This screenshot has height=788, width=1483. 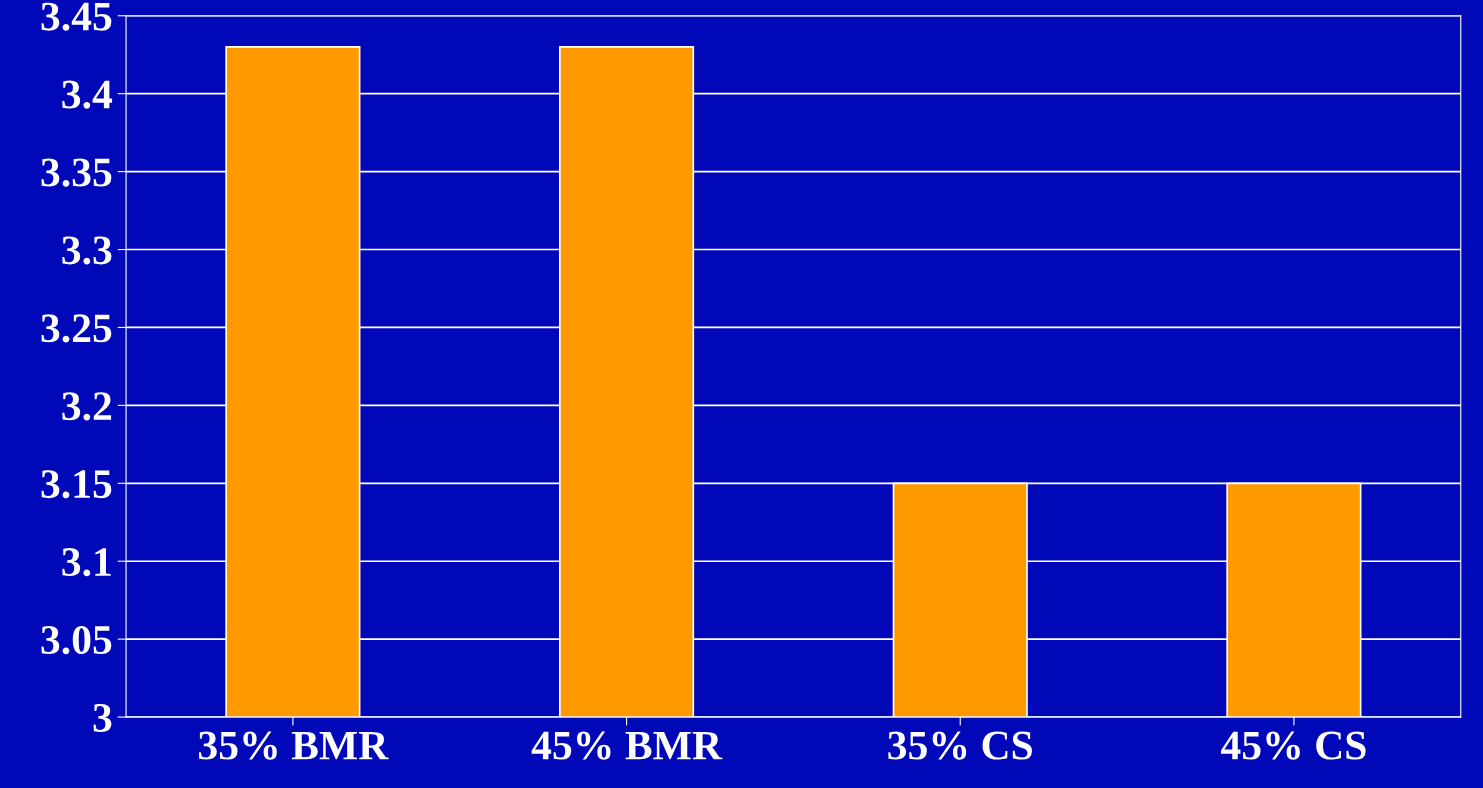 What do you see at coordinates (76, 328) in the screenshot?
I see `y-tick-label: 3.25` at bounding box center [76, 328].